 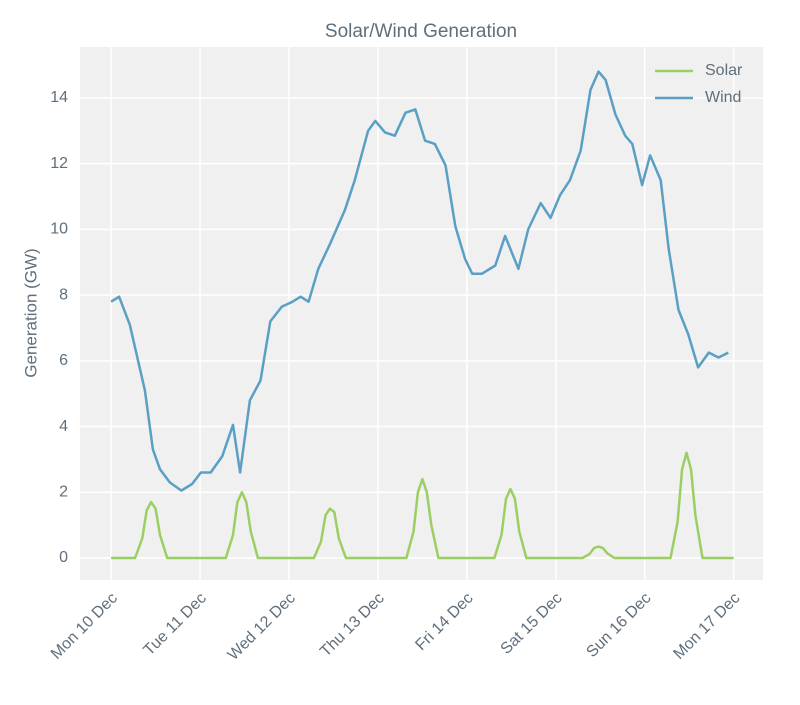 What do you see at coordinates (352, 625) in the screenshot?
I see `x-tick-label: Thu 13 Dec` at bounding box center [352, 625].